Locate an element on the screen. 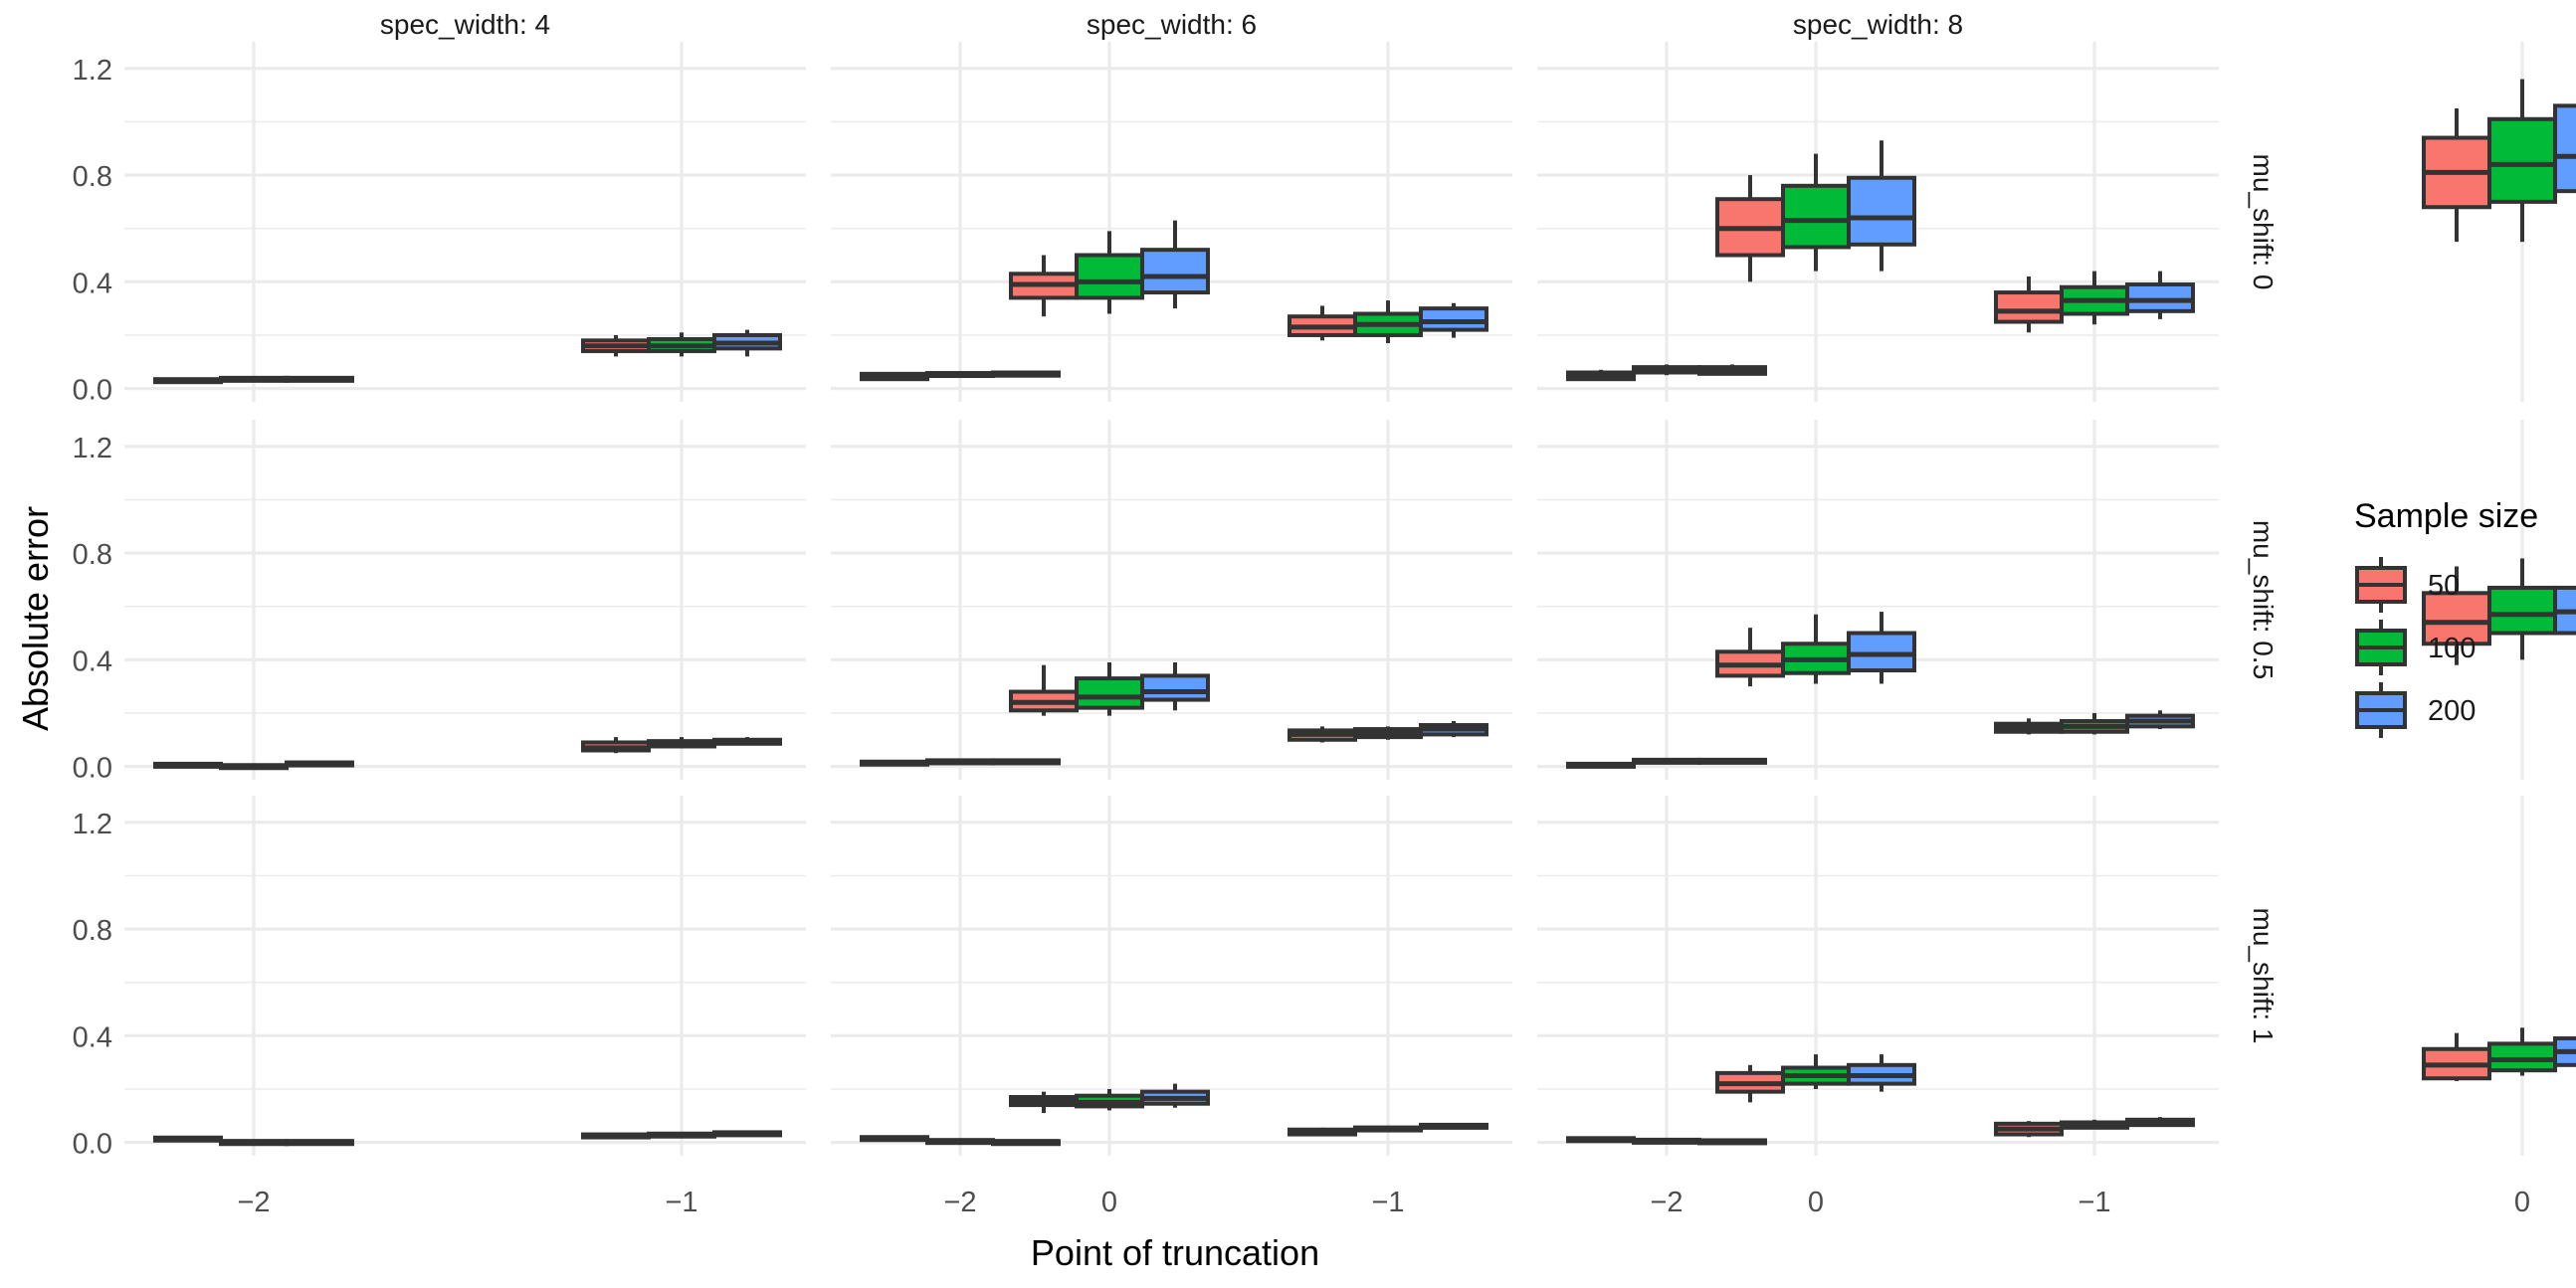 The height and width of the screenshot is (1288, 2576). legend-label: 200 is located at coordinates (2452, 711).